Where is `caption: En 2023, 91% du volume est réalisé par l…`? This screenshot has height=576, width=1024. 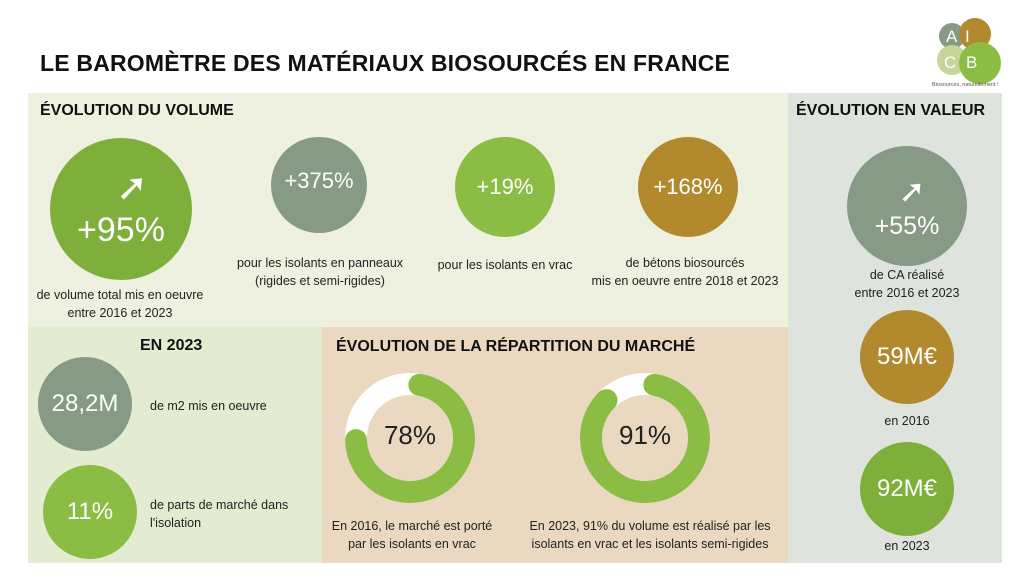 caption: En 2023, 91% du volume est réalisé par l… is located at coordinates (650, 526).